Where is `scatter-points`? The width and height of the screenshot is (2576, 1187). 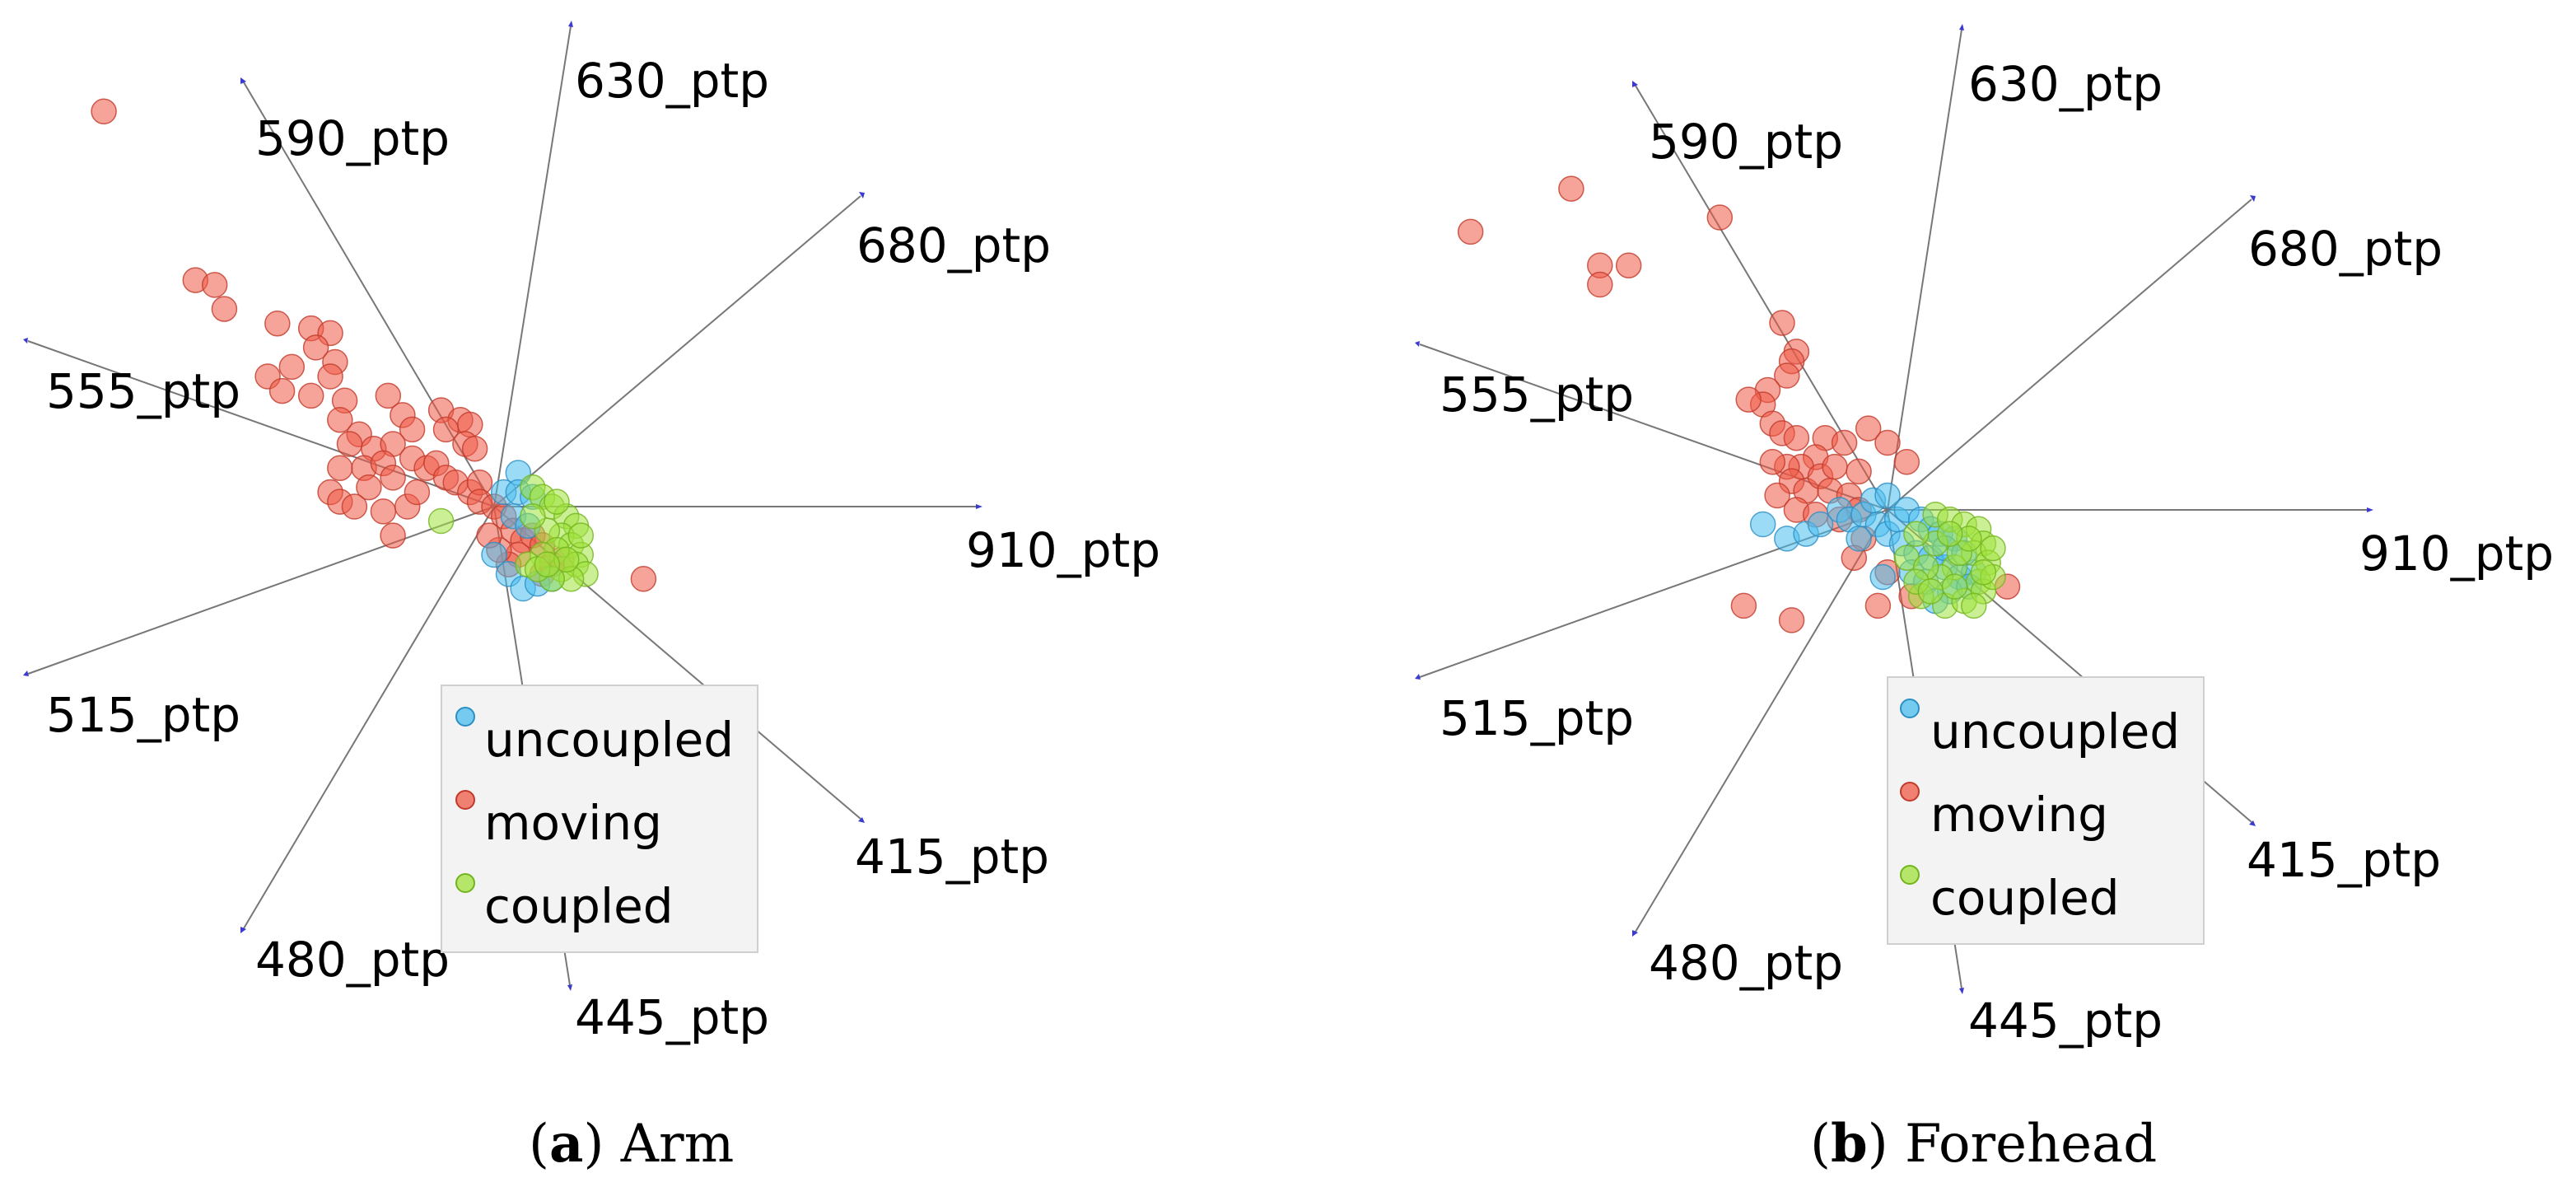 scatter-points is located at coordinates (374, 350).